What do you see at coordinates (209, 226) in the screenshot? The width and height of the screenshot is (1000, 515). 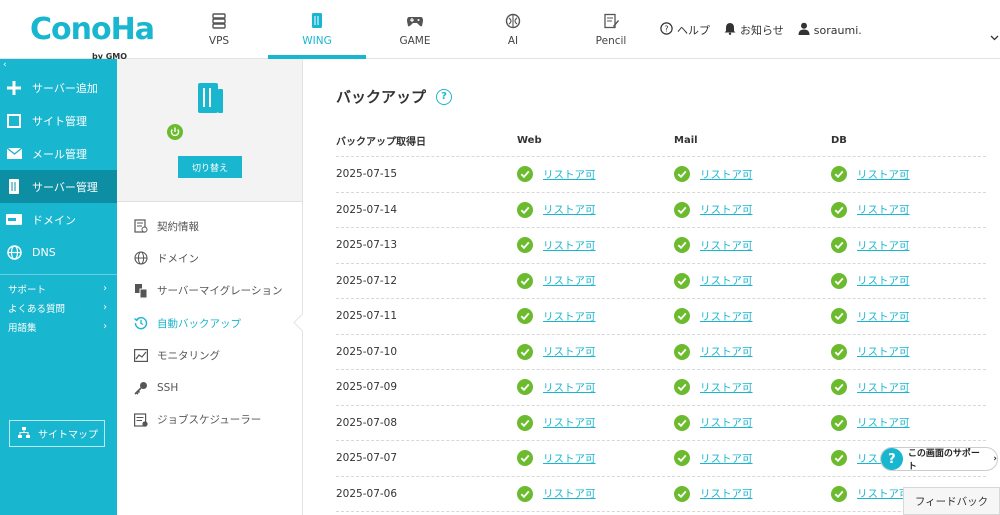 I see `menu-item-contract: 契約情報` at bounding box center [209, 226].